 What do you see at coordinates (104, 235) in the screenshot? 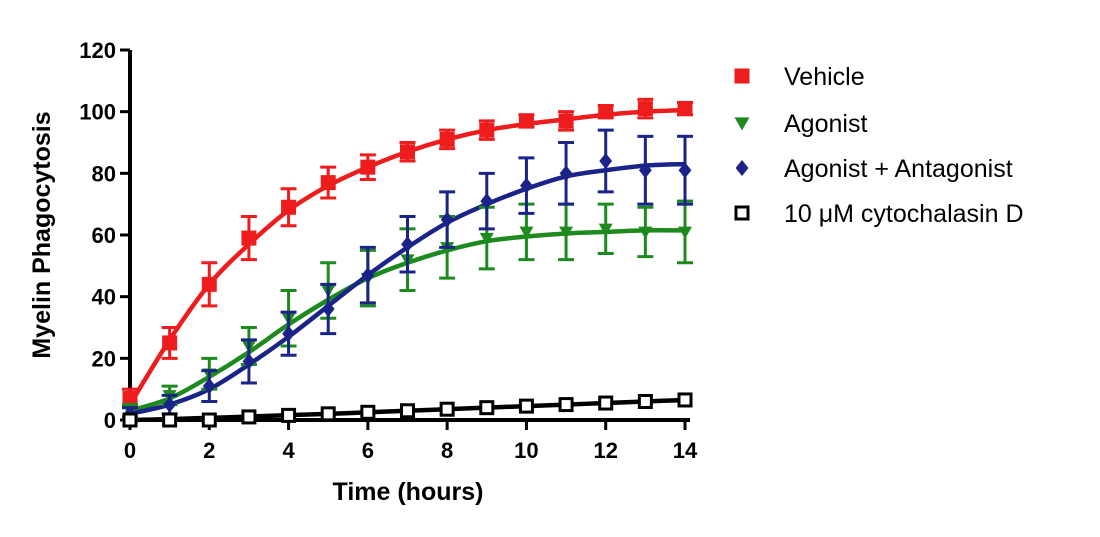
I see `y-tick-label: 60` at bounding box center [104, 235].